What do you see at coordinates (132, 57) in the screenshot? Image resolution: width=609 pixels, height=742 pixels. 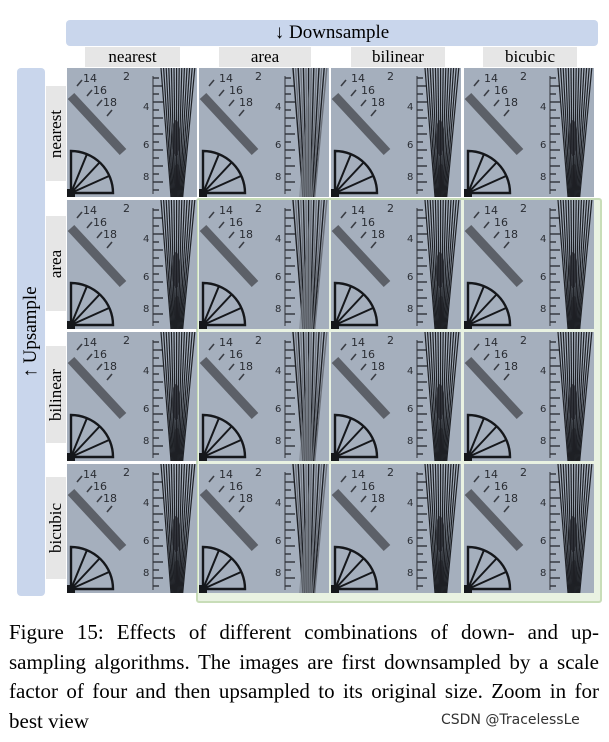 I see `column-label-nearest: nearest` at bounding box center [132, 57].